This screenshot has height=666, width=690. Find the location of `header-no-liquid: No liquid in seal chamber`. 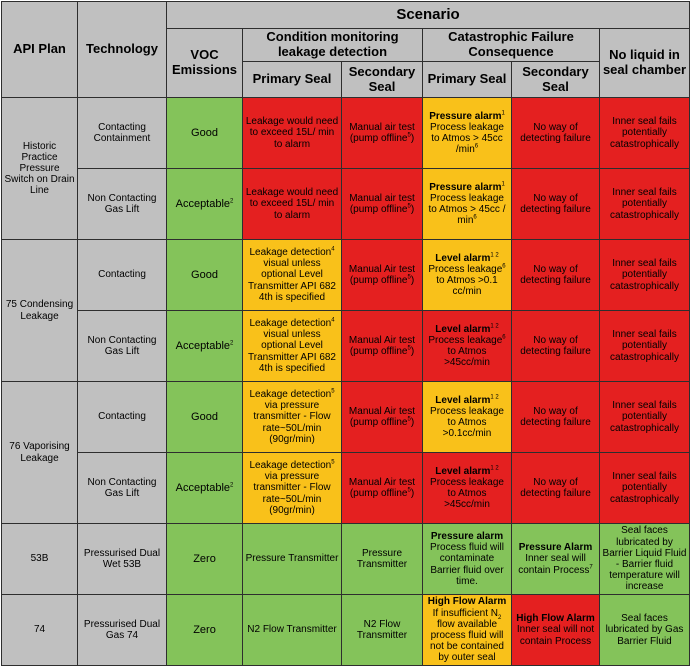

header-no-liquid: No liquid in seal chamber is located at coordinates (644, 63).